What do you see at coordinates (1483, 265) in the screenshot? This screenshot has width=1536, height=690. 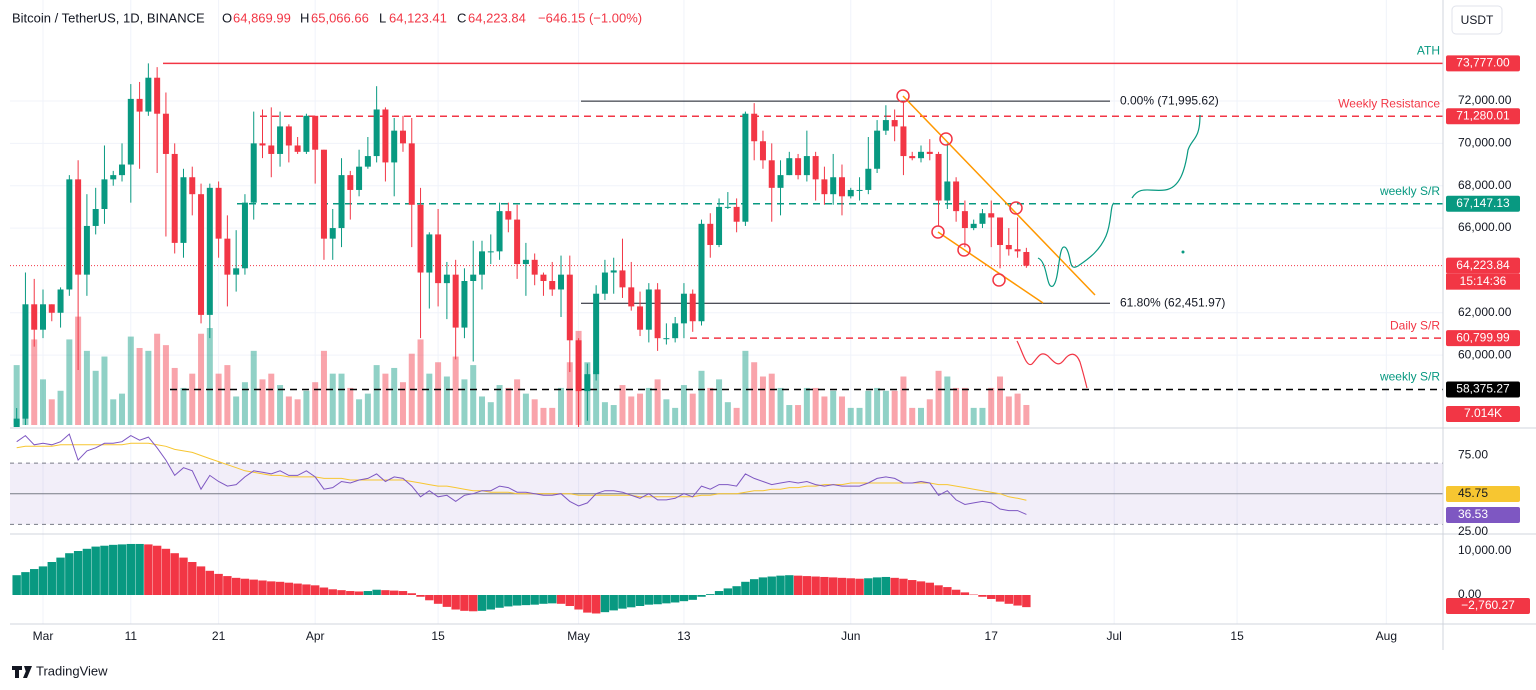 I see `last-price-bg` at bounding box center [1483, 265].